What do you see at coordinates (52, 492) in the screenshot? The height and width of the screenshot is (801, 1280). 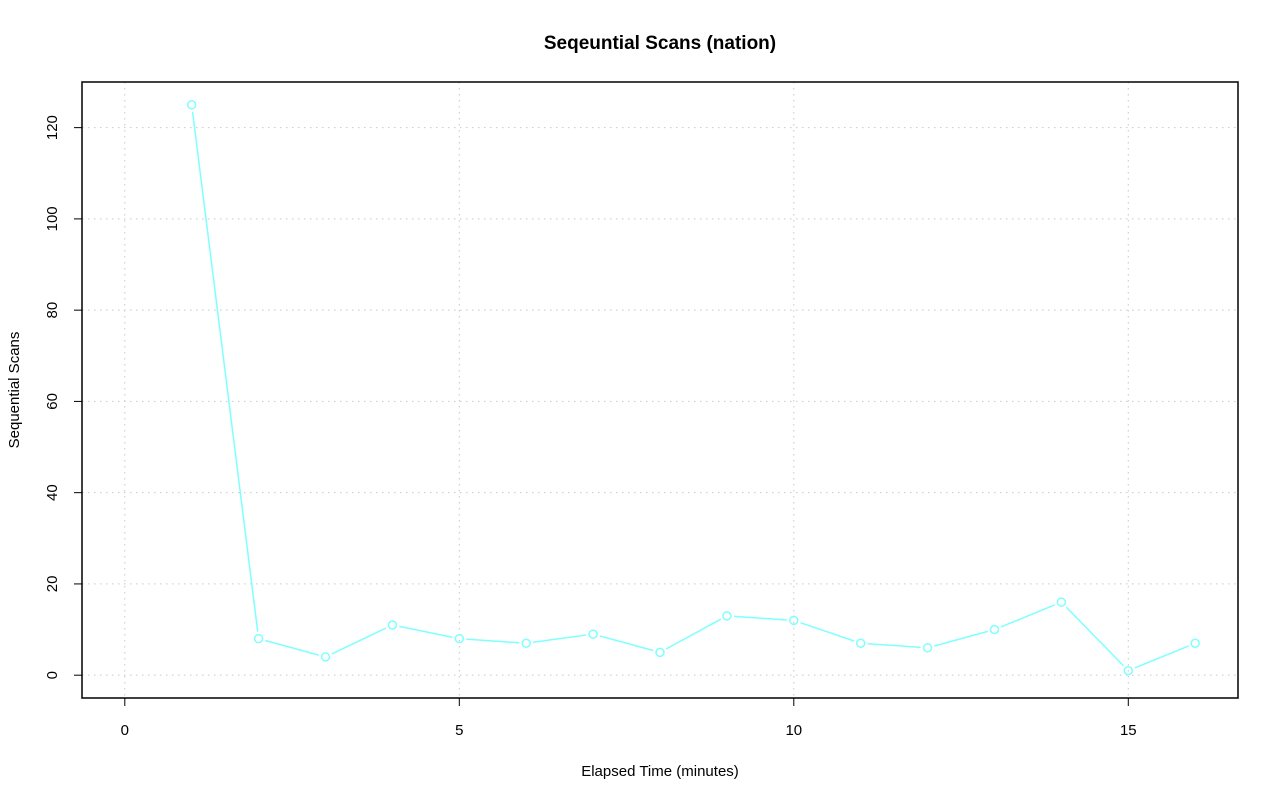 I see `y-tick-label: 40` at bounding box center [52, 492].